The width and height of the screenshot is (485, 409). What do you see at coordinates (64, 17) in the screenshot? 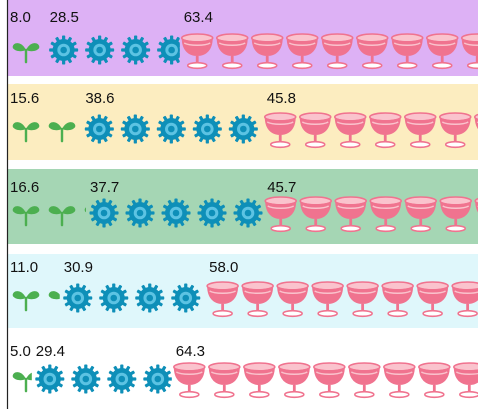
I see `data-label: 28.5` at bounding box center [64, 17].